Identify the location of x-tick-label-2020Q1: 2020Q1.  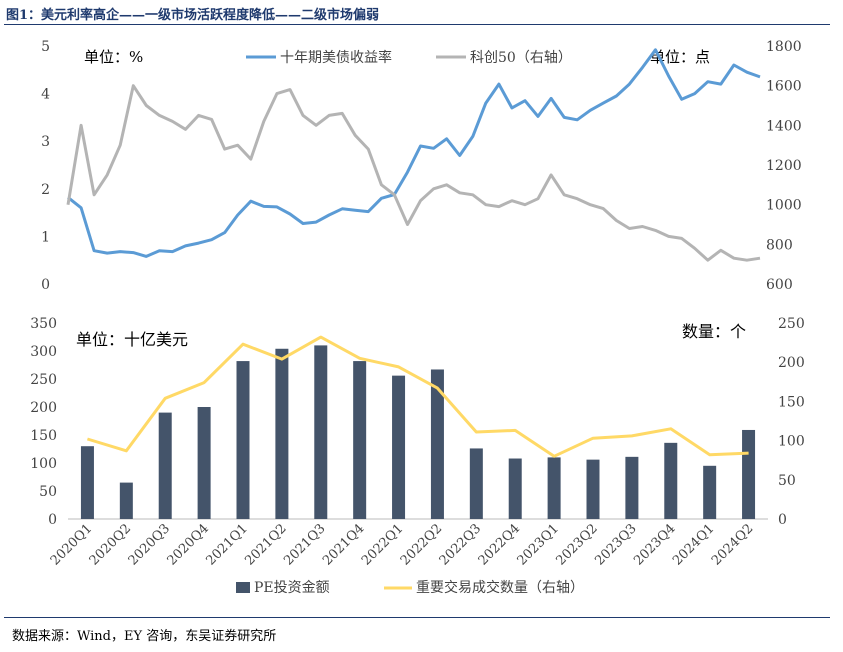
(71, 544).